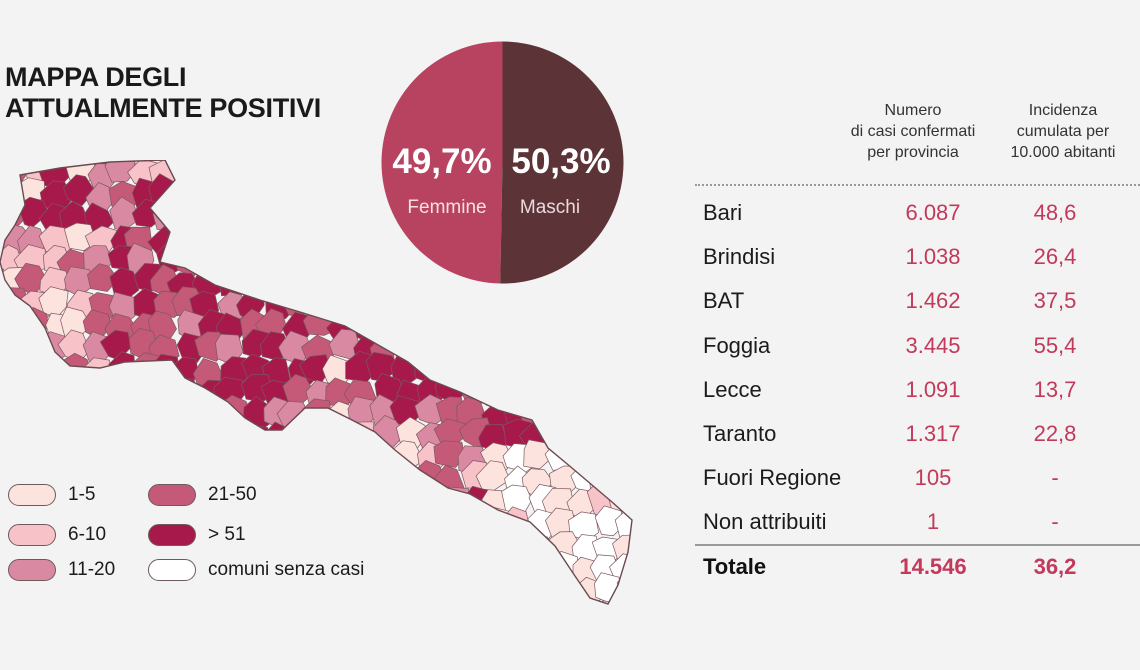 The height and width of the screenshot is (670, 1140). What do you see at coordinates (881, 477) in the screenshot?
I see `table-row: Fuori Regione 105 -` at bounding box center [881, 477].